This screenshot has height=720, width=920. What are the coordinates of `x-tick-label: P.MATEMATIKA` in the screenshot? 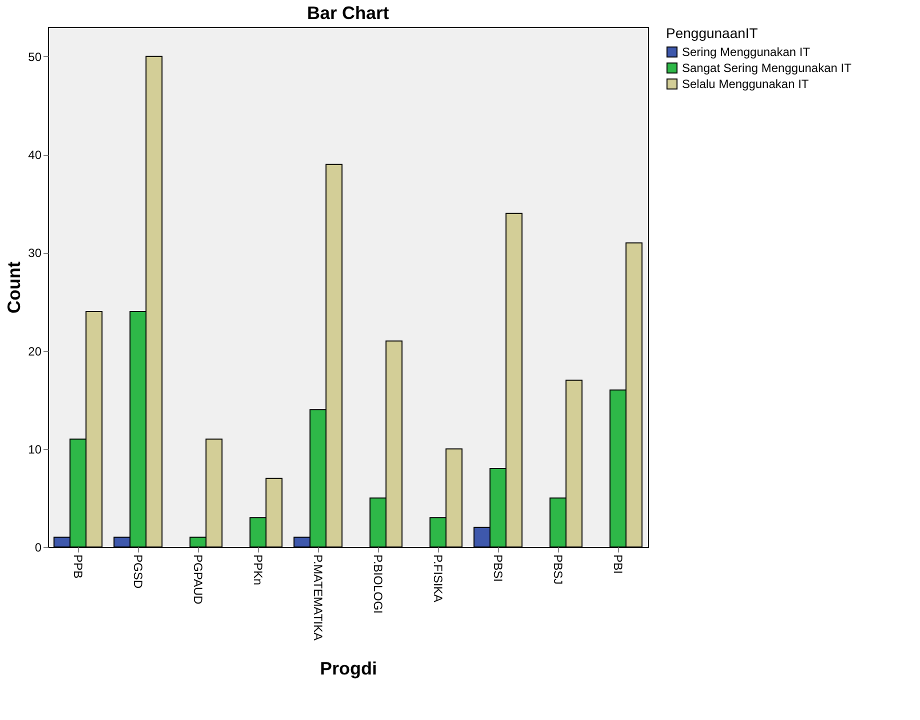 It's located at (318, 597).